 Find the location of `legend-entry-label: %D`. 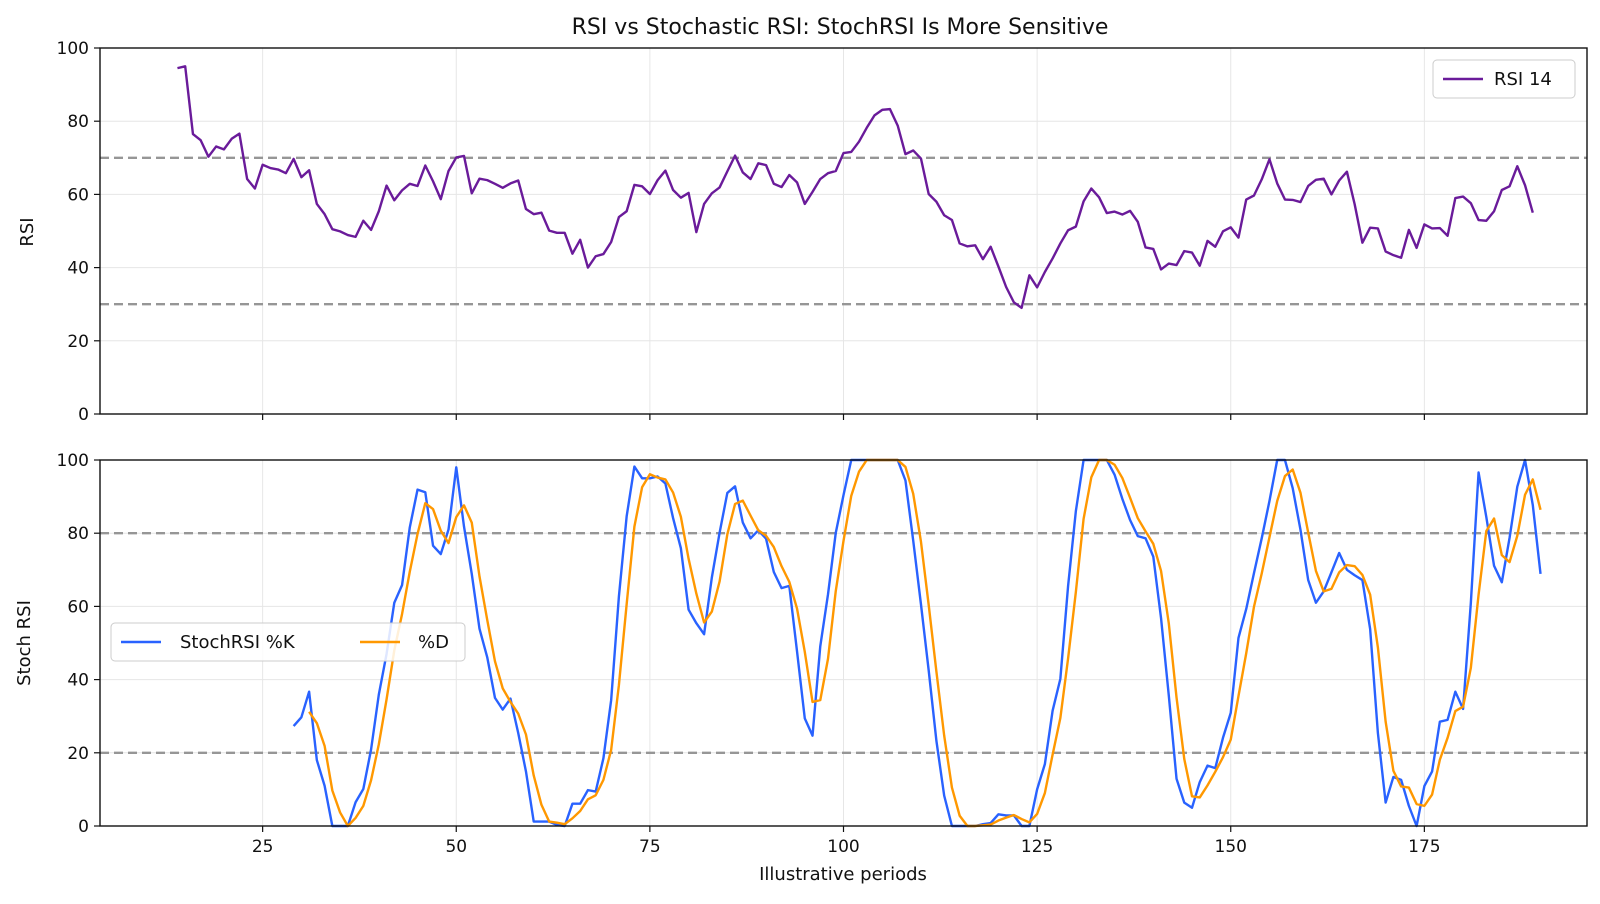

legend-entry-label: %D is located at coordinates (433, 642).